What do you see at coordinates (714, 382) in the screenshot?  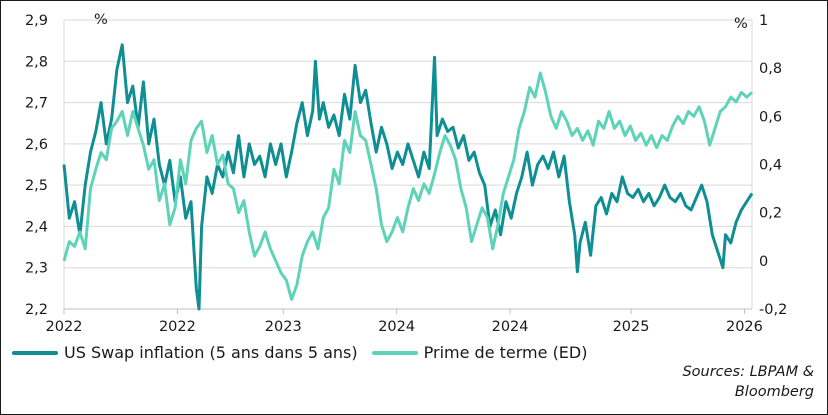 I see `source-note: Sources: LBPAM & Bloomberg` at bounding box center [714, 382].